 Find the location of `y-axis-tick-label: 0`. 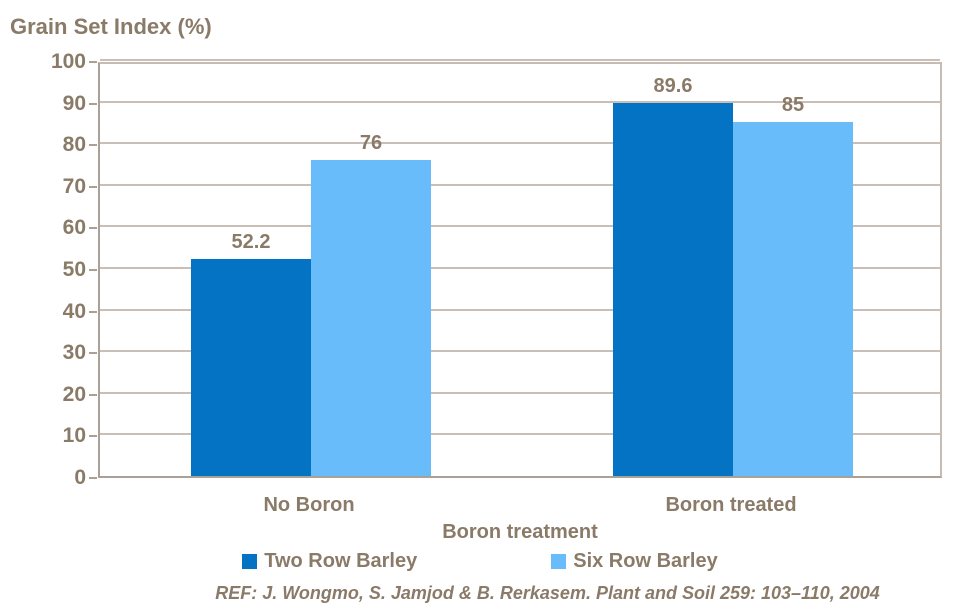

y-axis-tick-label: 0 is located at coordinates (80, 477).